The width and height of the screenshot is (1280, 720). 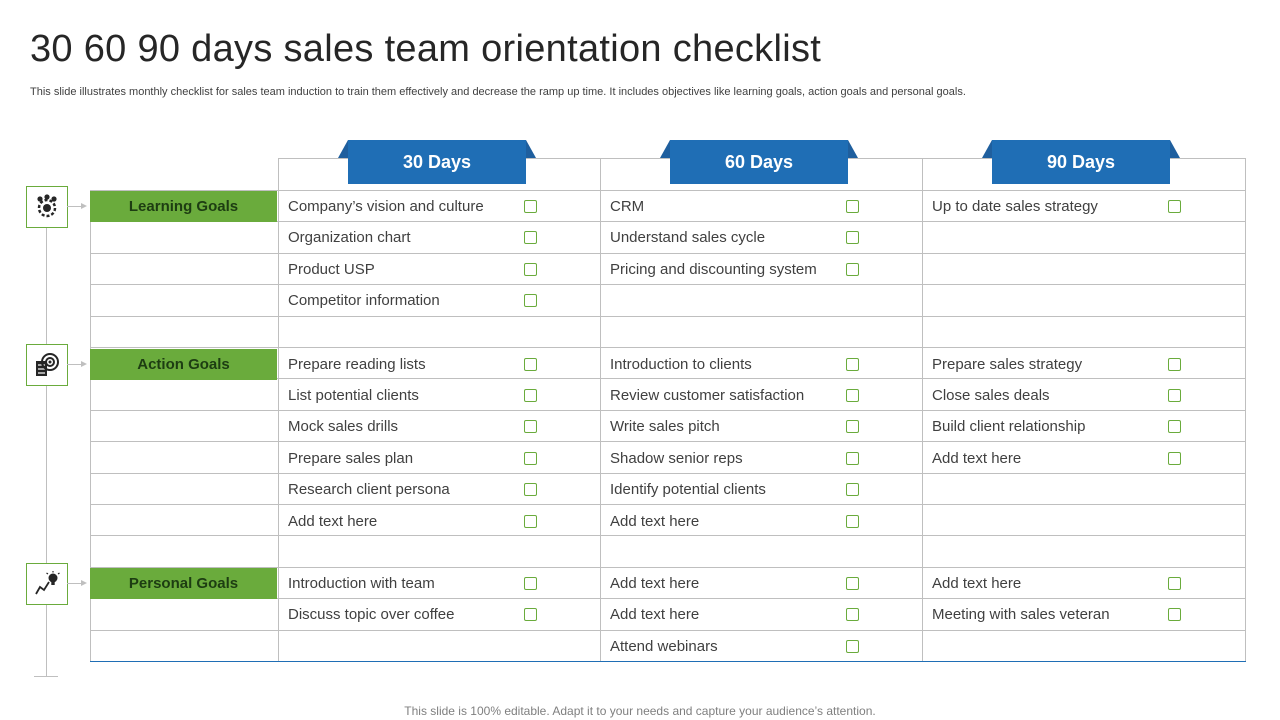 I want to click on checklist-item-text: Prepare reading lists, so click(x=357, y=364).